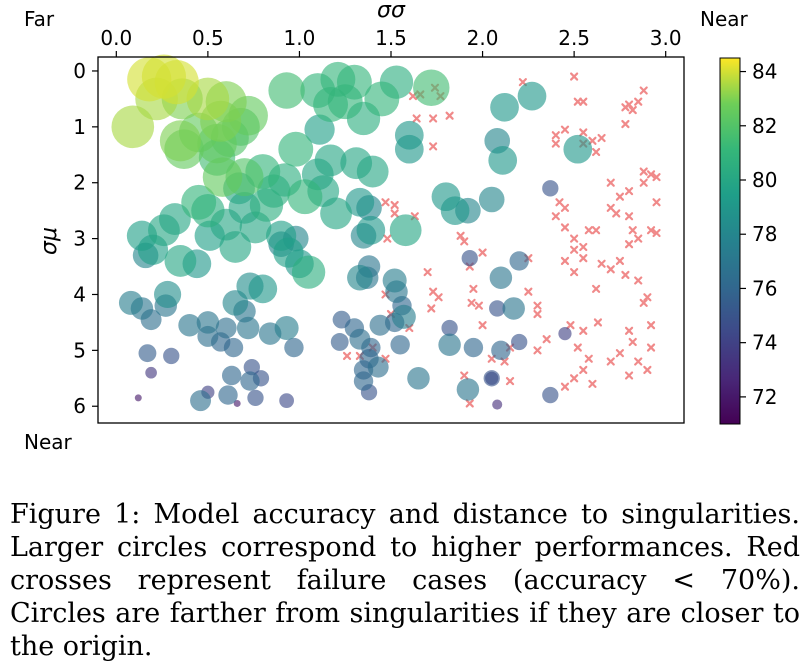  Describe the element at coordinates (79, 127) in the screenshot. I see `y-tick-label: 1` at that location.